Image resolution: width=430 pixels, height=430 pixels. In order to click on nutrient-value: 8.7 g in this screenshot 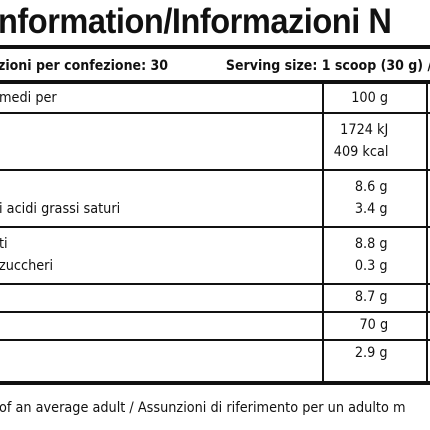, I will do `click(371, 297)`.